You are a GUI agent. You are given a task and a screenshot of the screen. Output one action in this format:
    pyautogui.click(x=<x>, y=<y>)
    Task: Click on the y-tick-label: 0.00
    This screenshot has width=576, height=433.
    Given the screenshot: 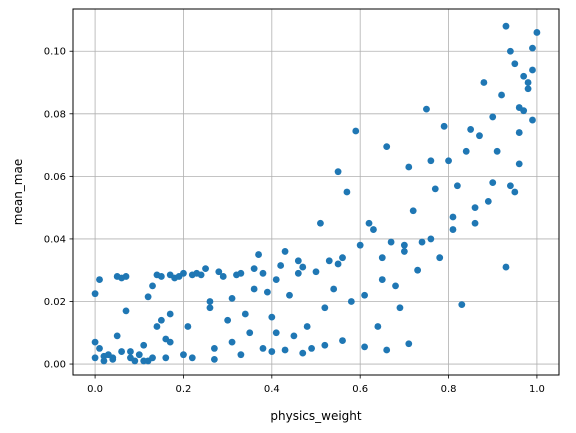 What is the action you would take?
    pyautogui.click(x=55, y=365)
    